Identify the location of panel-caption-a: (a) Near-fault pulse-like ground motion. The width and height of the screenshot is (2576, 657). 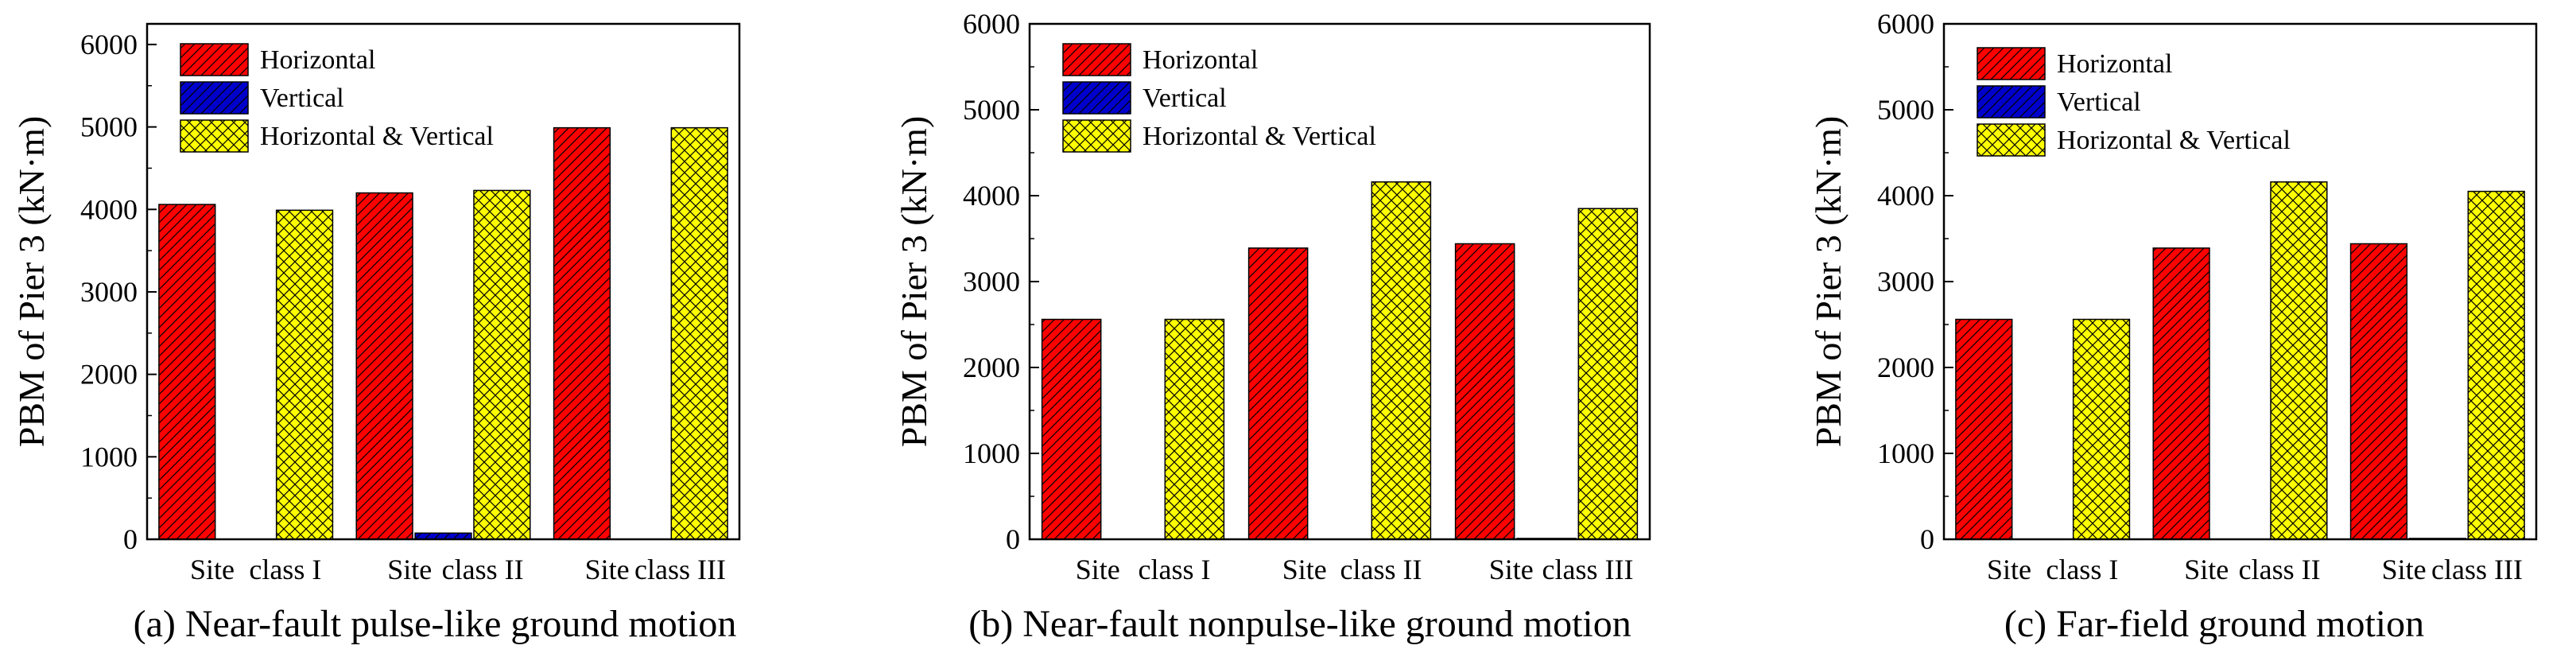
(436, 624).